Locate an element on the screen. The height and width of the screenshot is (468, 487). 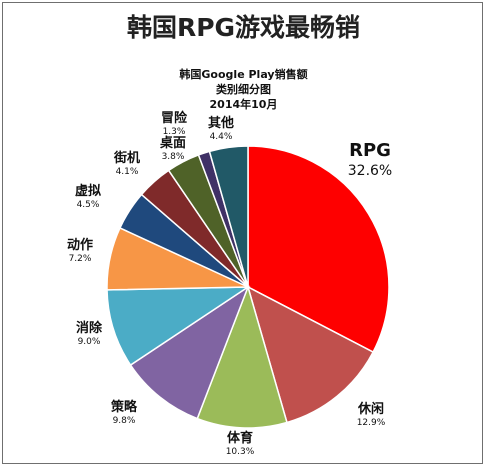
slice-value-2: 10.3% is located at coordinates (240, 452).